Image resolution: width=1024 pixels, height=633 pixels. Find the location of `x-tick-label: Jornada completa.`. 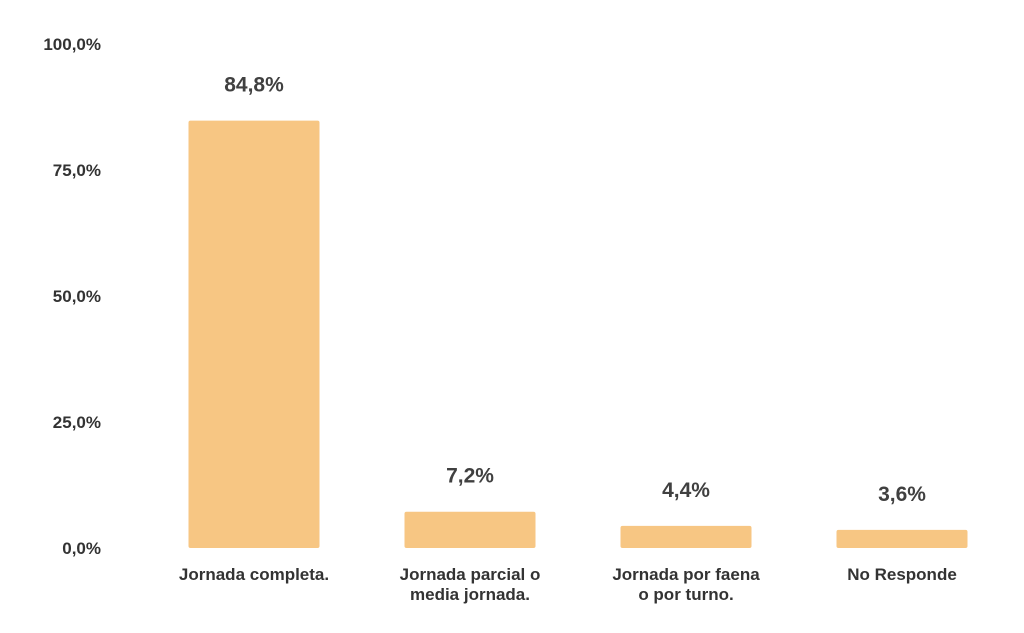

x-tick-label: Jornada completa. is located at coordinates (254, 574).